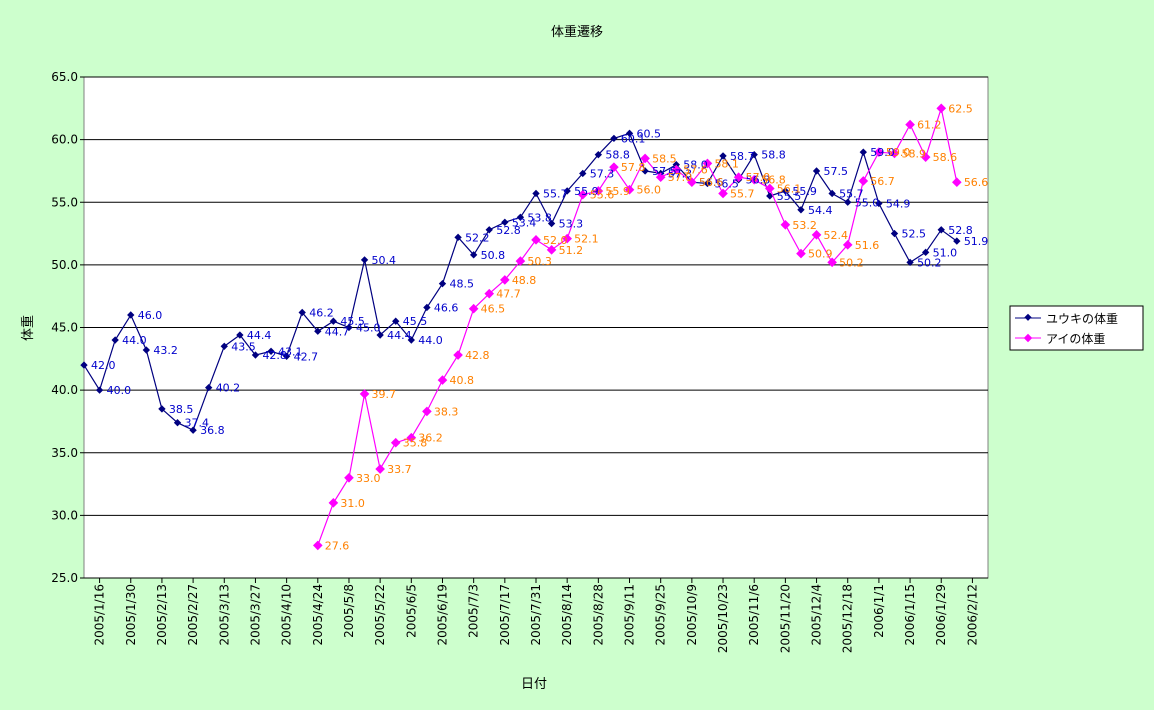 The height and width of the screenshot is (714, 1154). Describe the element at coordinates (960, 108) in the screenshot. I see `data-label: 62.5` at that location.